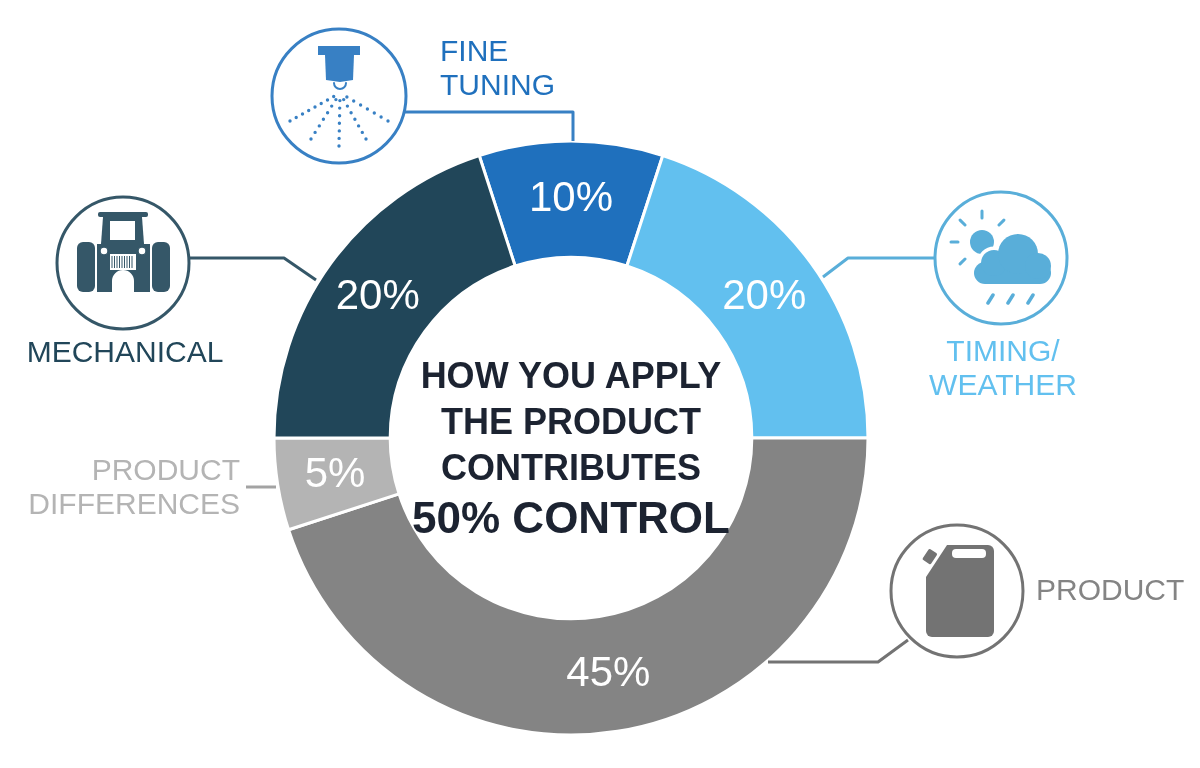 Image resolution: width=1200 pixels, height=768 pixels. What do you see at coordinates (125, 352) in the screenshot?
I see `slice-label: MECHANICAL` at bounding box center [125, 352].